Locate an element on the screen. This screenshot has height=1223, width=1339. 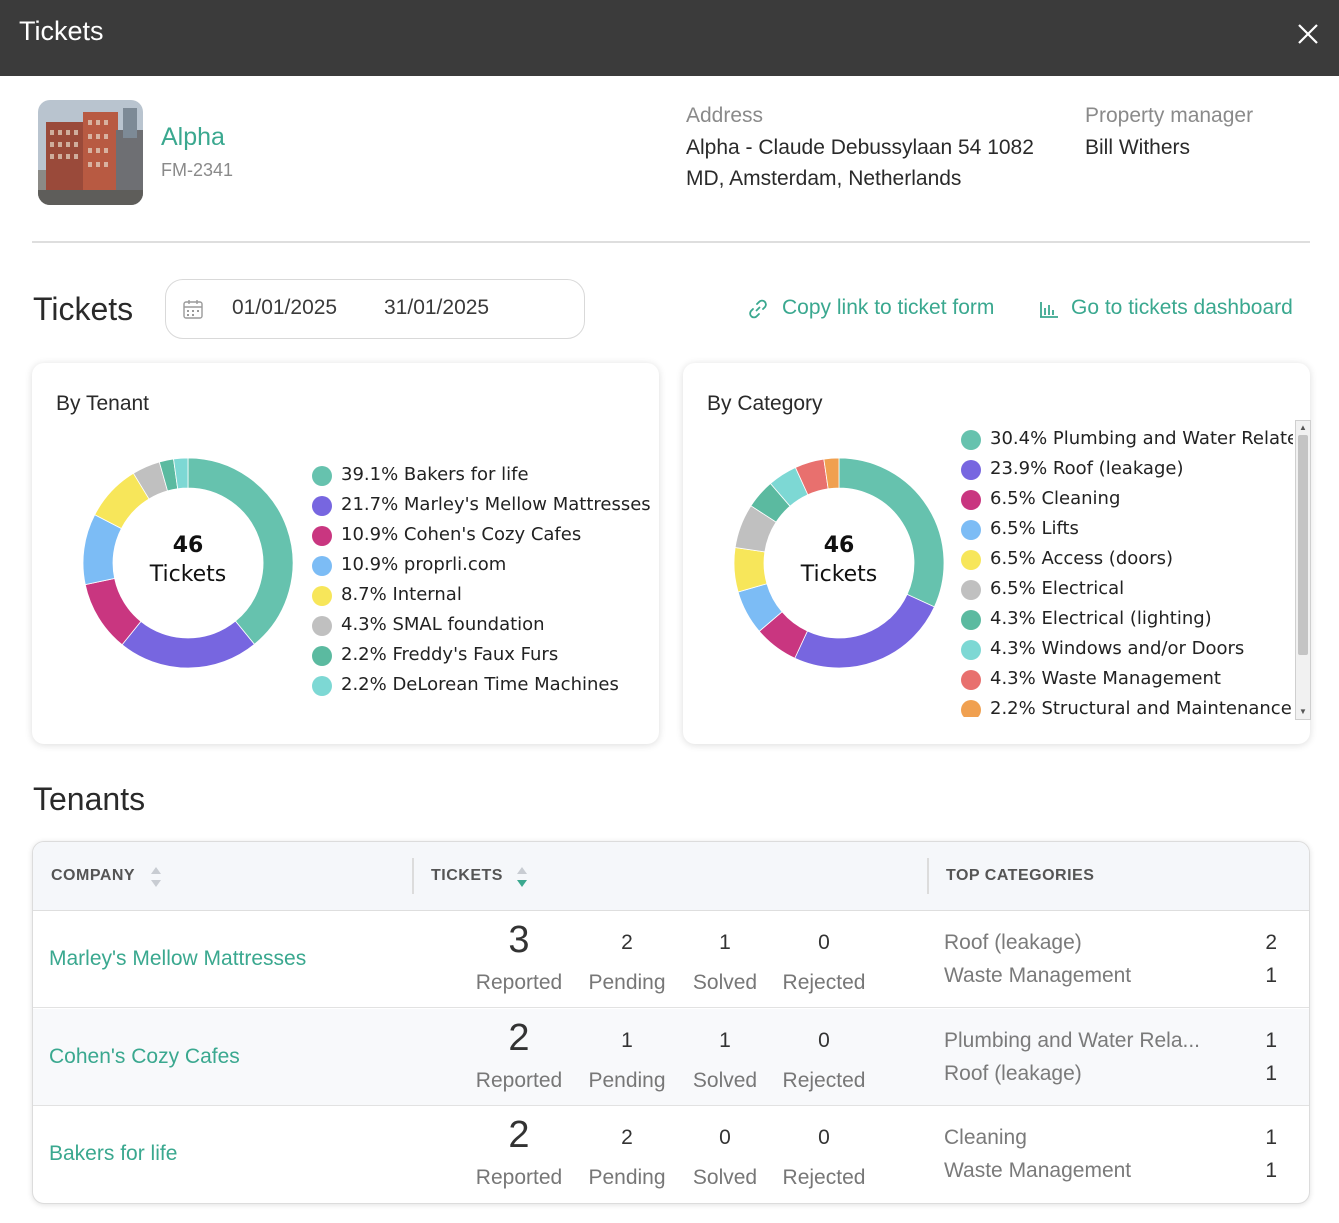
legend-label: 21.7% Marley's Mellow Mattresses is located at coordinates (496, 504).